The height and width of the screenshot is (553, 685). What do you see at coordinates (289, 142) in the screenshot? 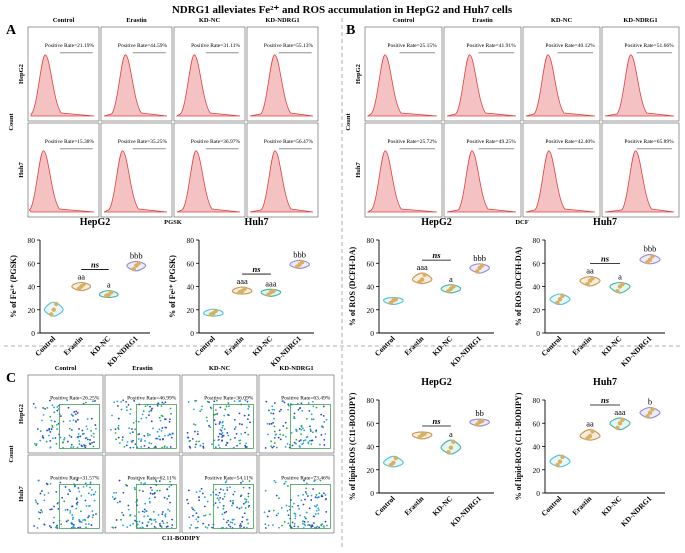
I see `positive-rate: Positive Rate=56.47%` at bounding box center [289, 142].